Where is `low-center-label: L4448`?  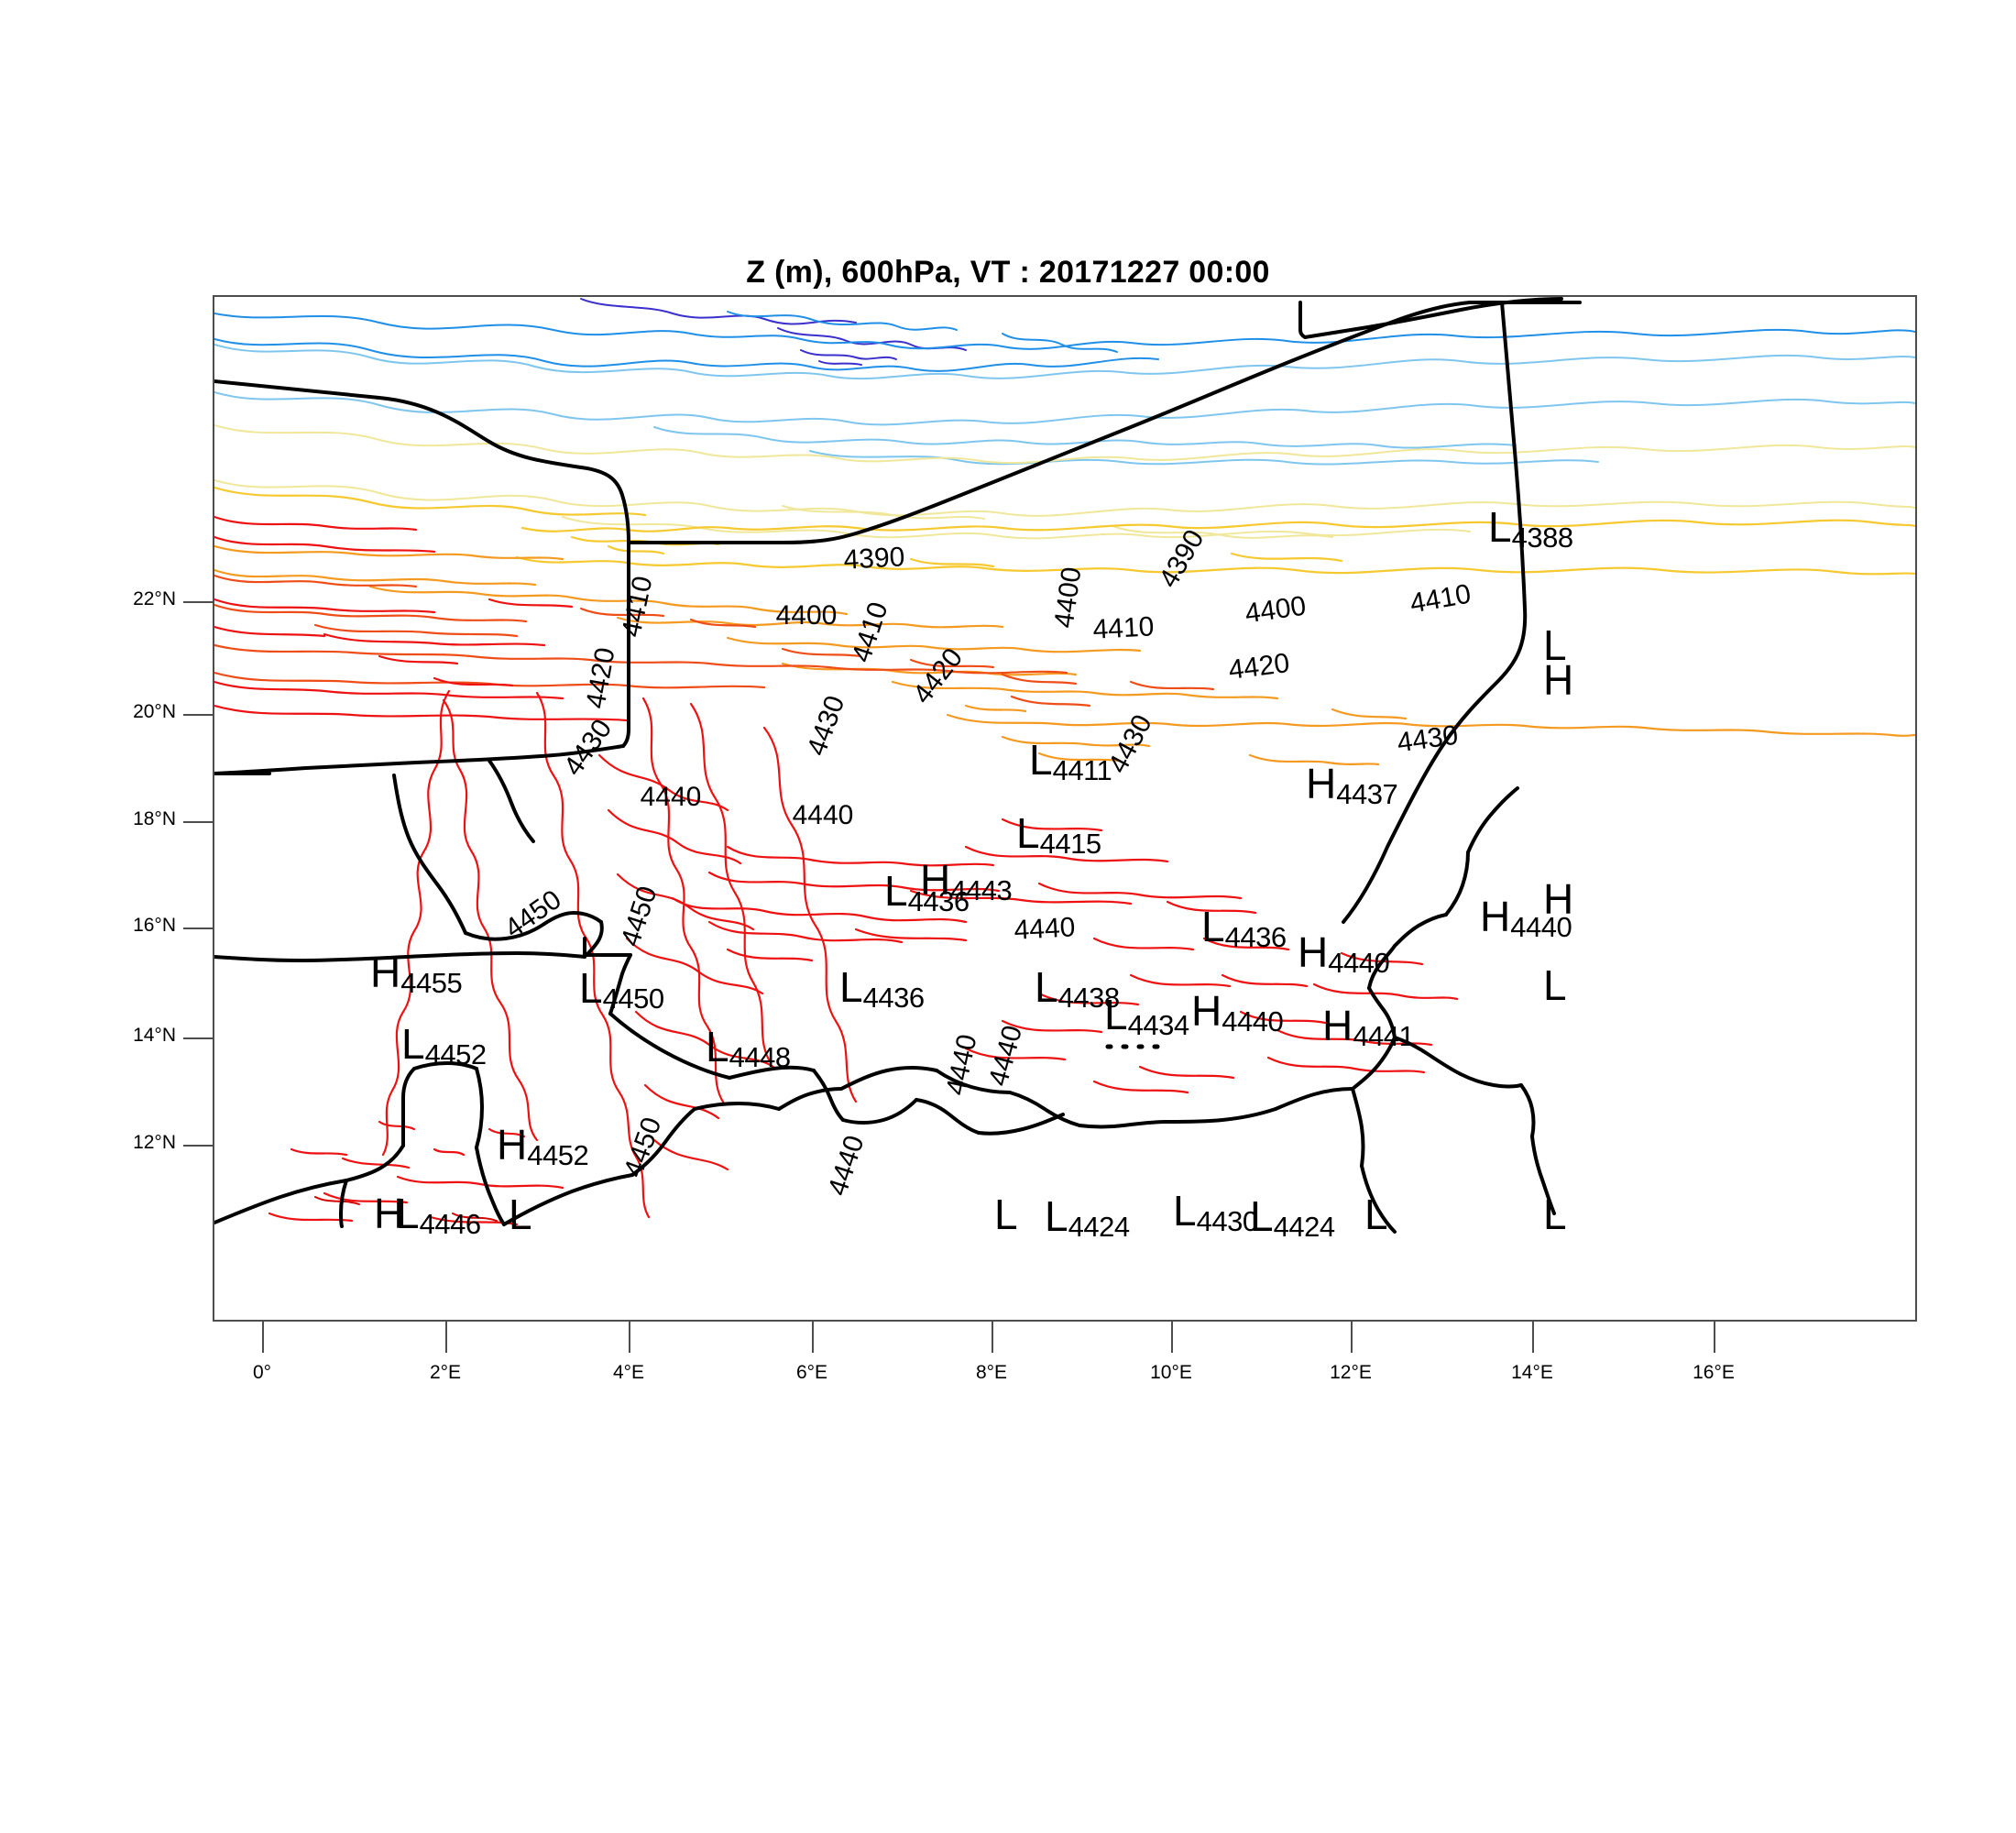 low-center-label: L4448 is located at coordinates (748, 1048).